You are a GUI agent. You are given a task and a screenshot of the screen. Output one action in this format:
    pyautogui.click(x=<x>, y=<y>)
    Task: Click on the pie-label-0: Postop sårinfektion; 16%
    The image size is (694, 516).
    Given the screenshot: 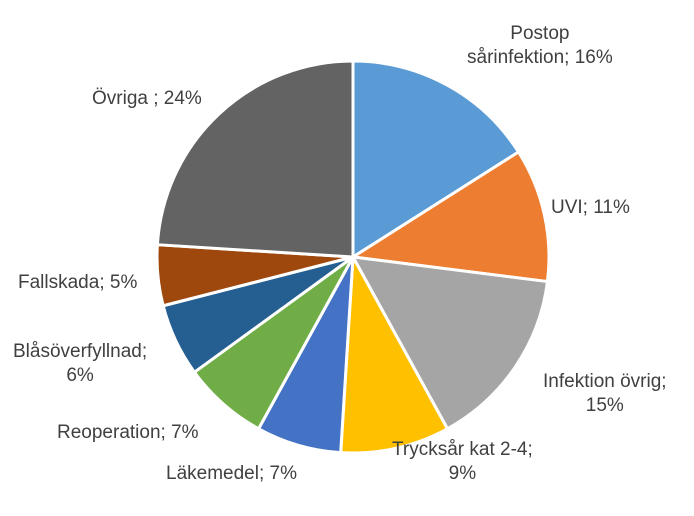 What is the action you would take?
    pyautogui.click(x=540, y=46)
    